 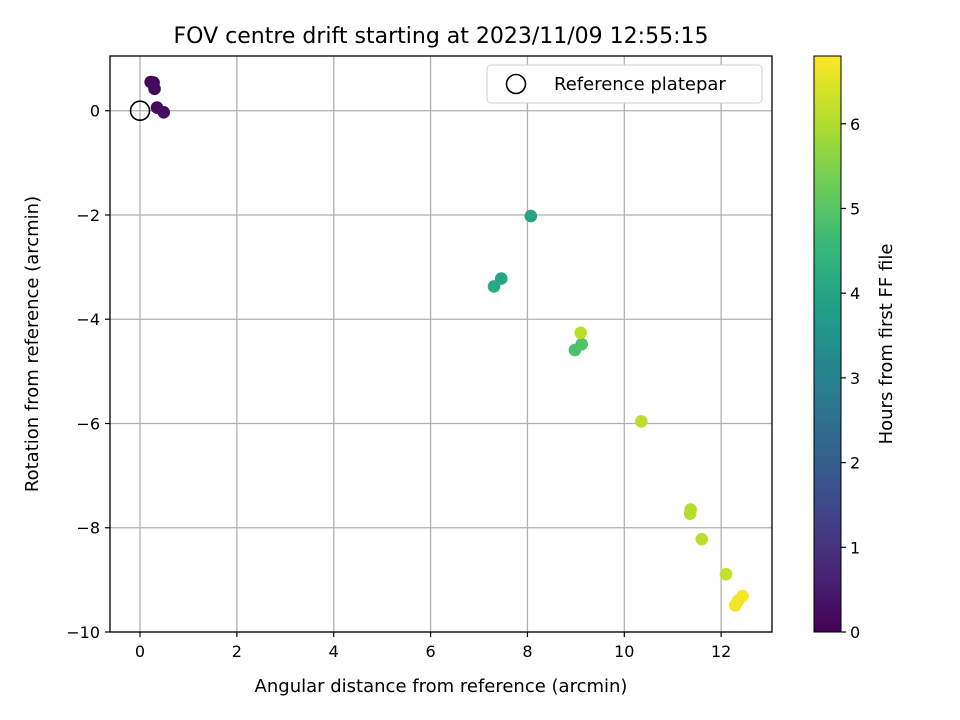 I want to click on colorbar-gradient, so click(x=827, y=344).